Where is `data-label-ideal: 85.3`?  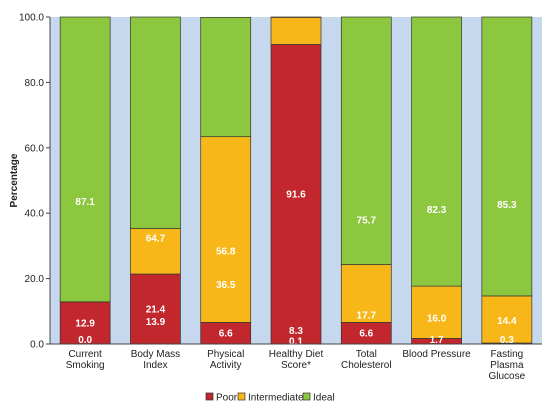 data-label-ideal: 85.3 is located at coordinates (507, 205).